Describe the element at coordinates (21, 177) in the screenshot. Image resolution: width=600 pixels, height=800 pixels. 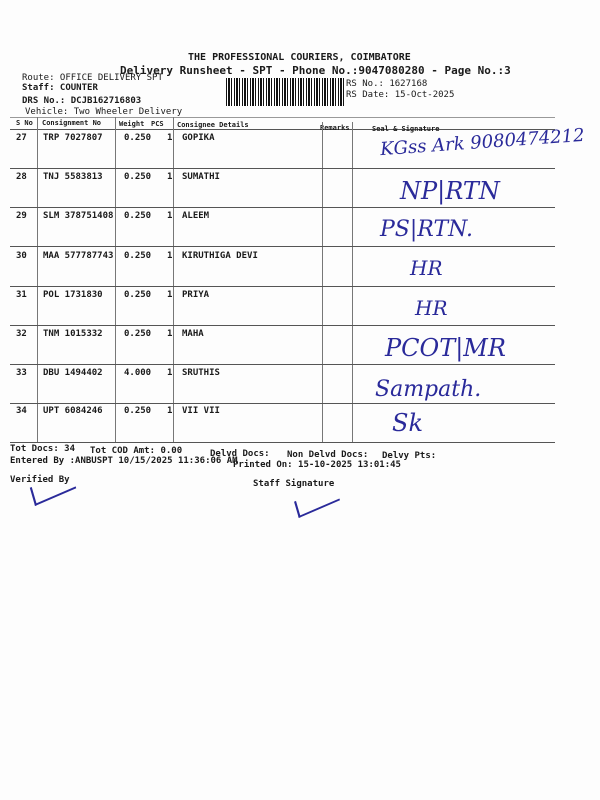
I see `sno-cell: 28` at that location.